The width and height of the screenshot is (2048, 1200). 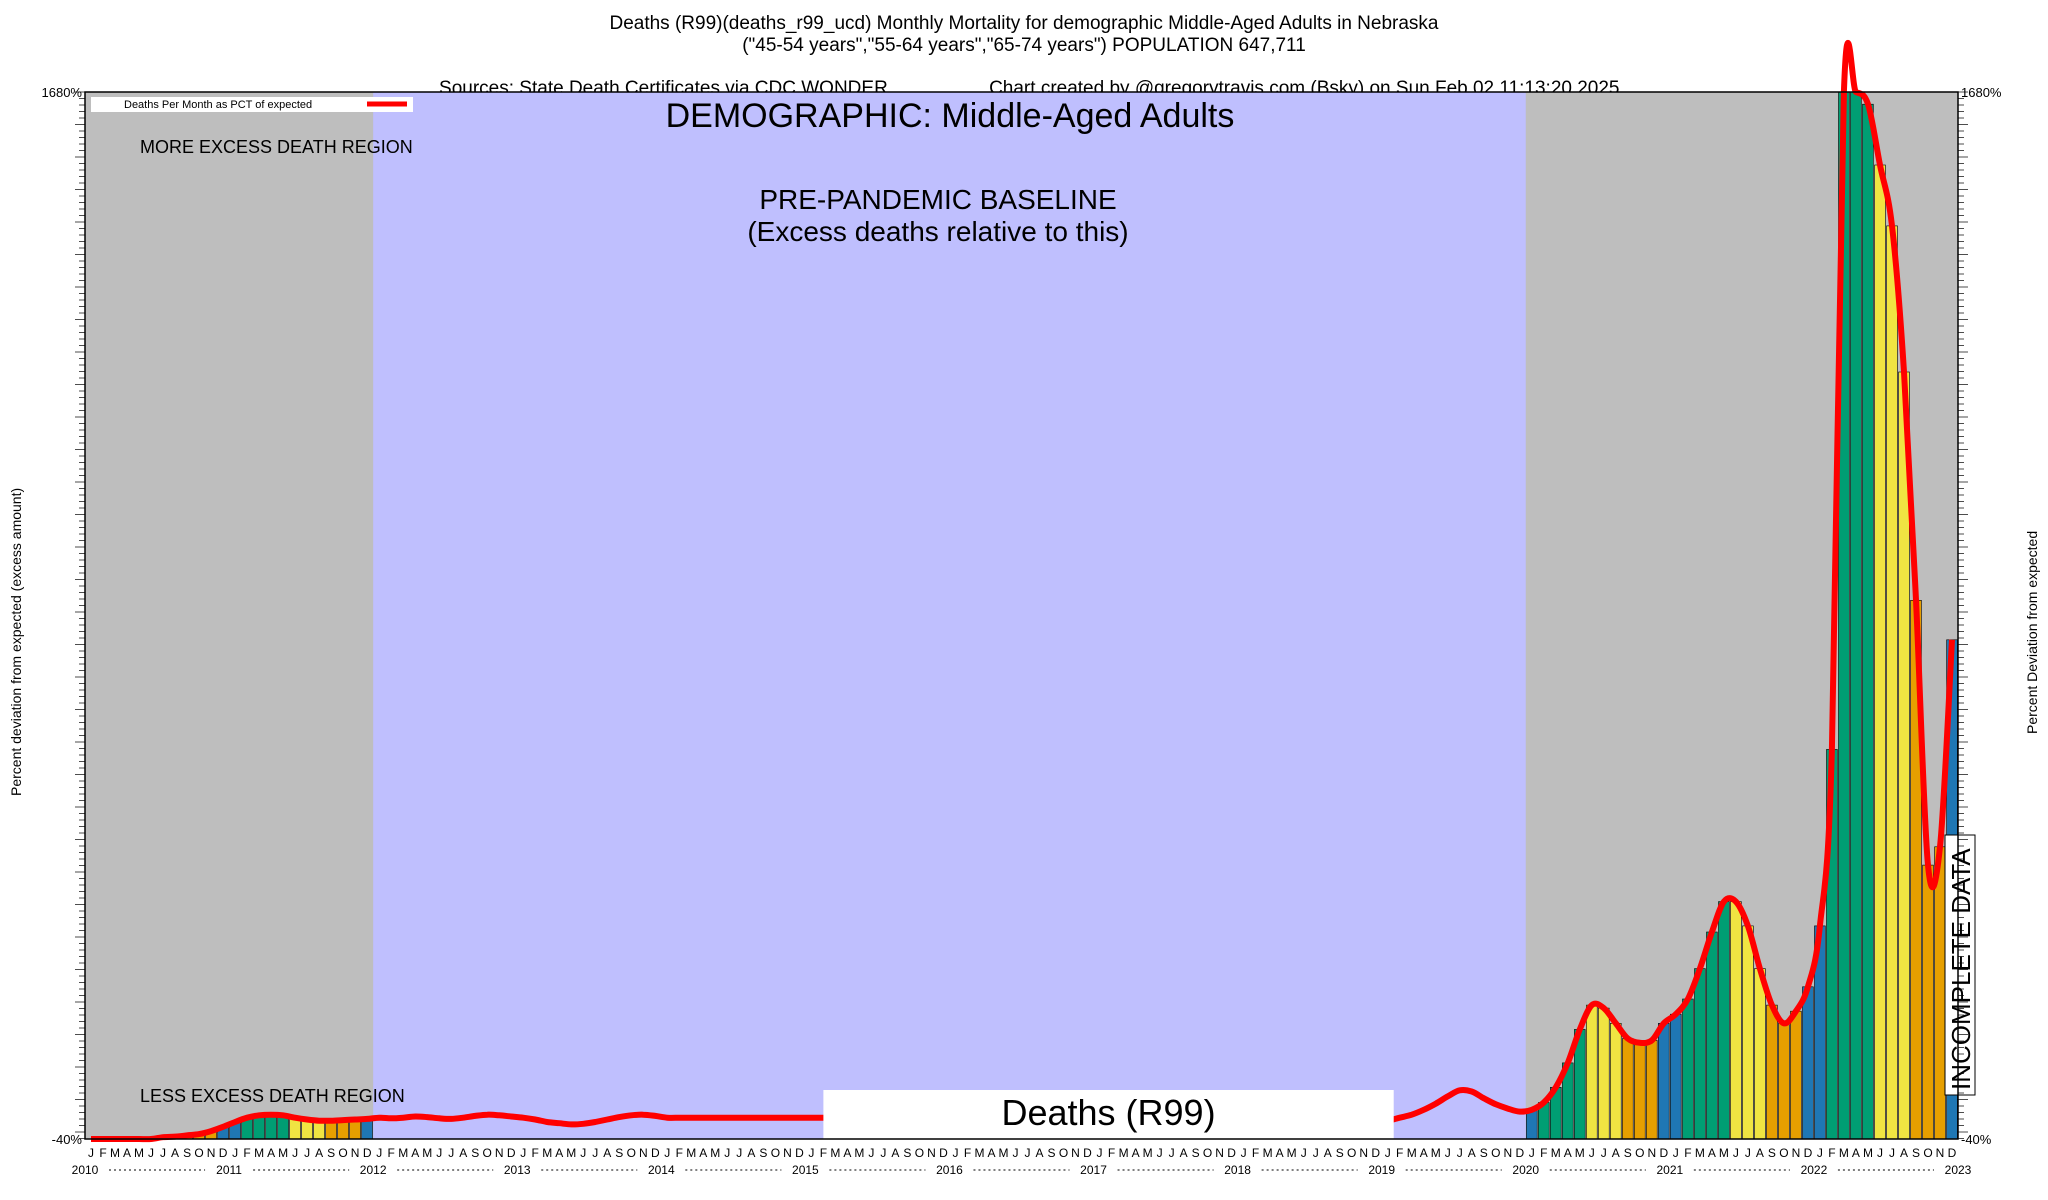 I want to click on y-tick-label-top-left: 1680%, so click(x=62, y=92).